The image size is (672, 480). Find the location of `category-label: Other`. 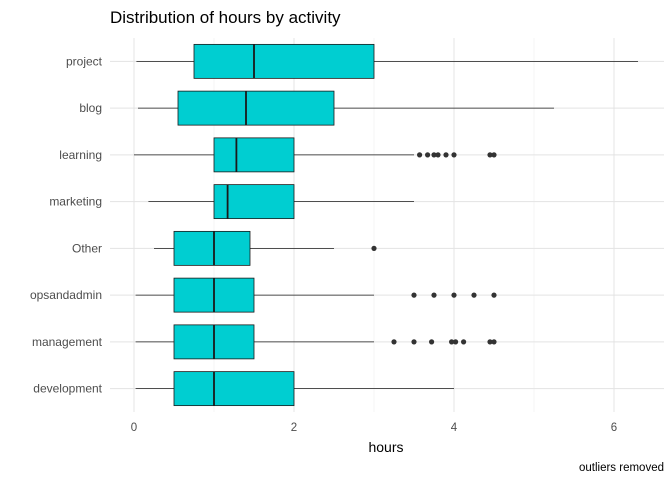

category-label: Other is located at coordinates (87, 248).